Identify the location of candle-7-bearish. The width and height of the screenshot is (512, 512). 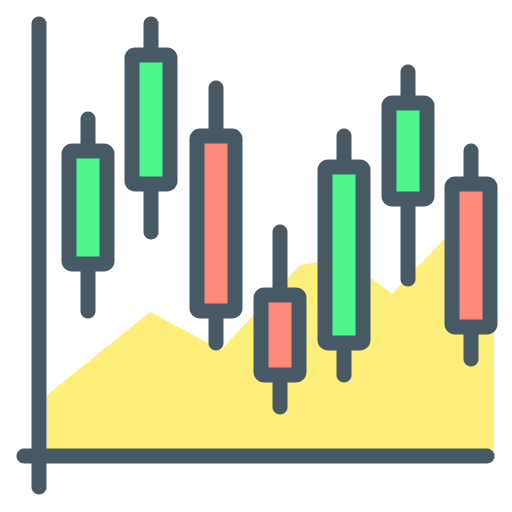
(471, 255).